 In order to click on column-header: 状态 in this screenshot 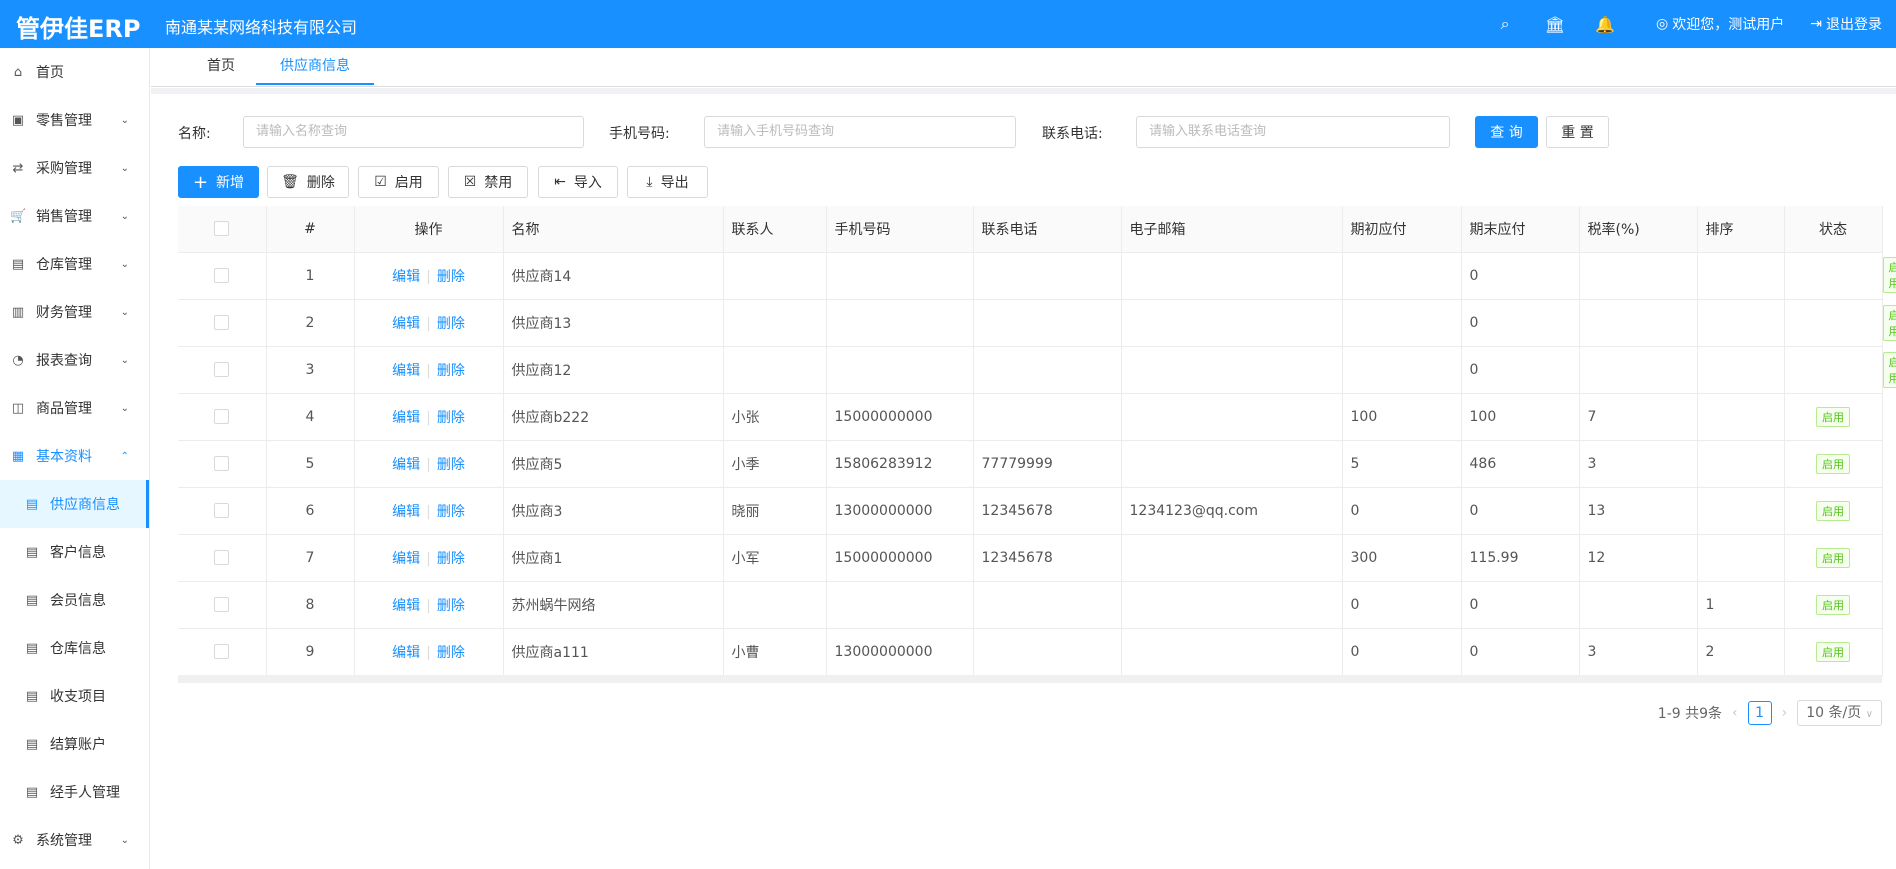, I will do `click(1833, 229)`.